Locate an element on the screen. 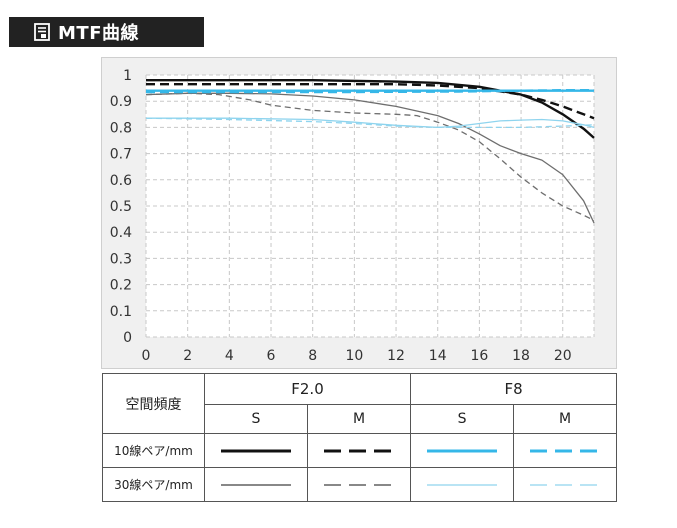 The height and width of the screenshot is (528, 677). x-tick-label: 4 is located at coordinates (229, 356).